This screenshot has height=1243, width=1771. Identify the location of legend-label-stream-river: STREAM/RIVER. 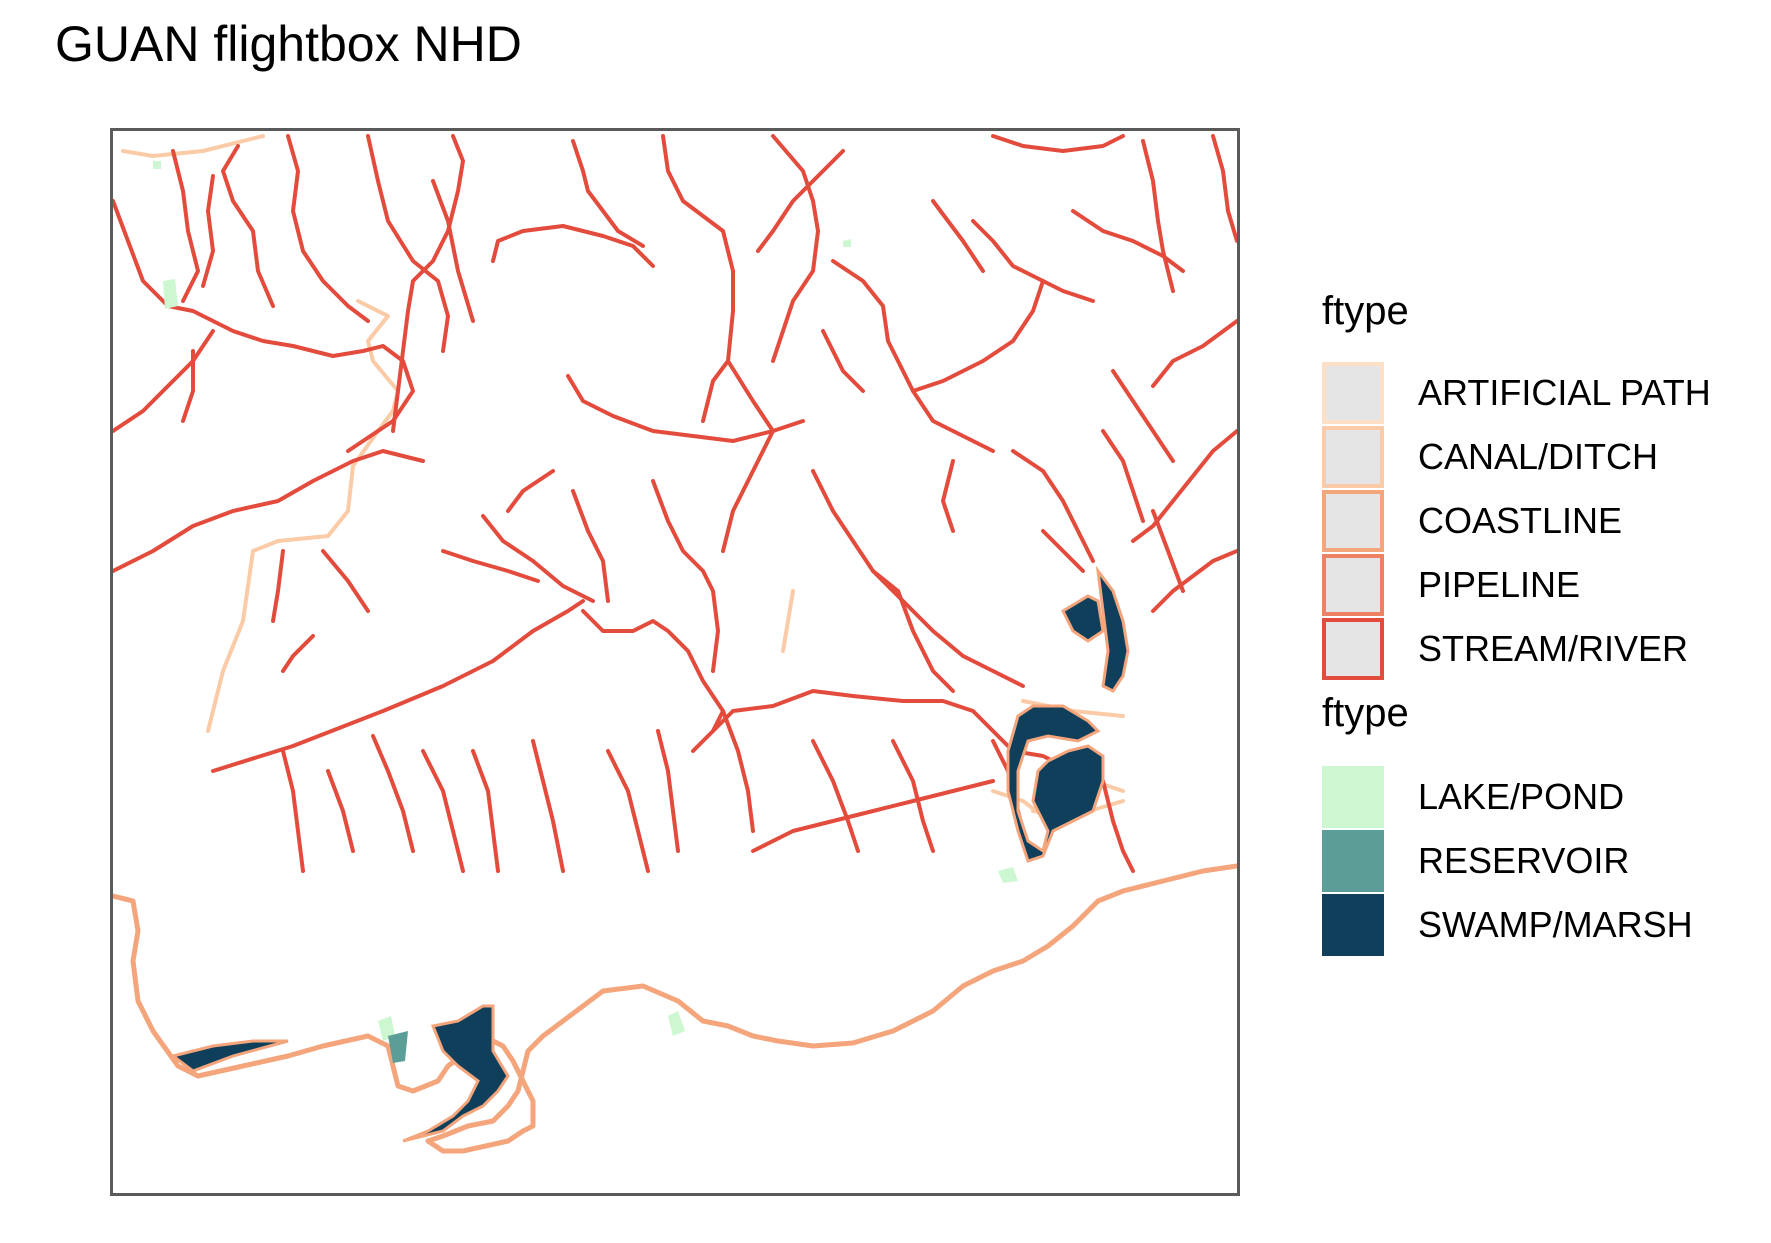
(1553, 648).